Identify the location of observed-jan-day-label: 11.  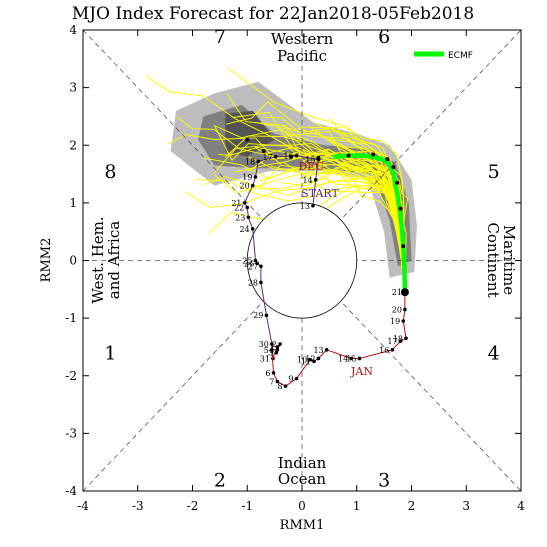
(306, 361).